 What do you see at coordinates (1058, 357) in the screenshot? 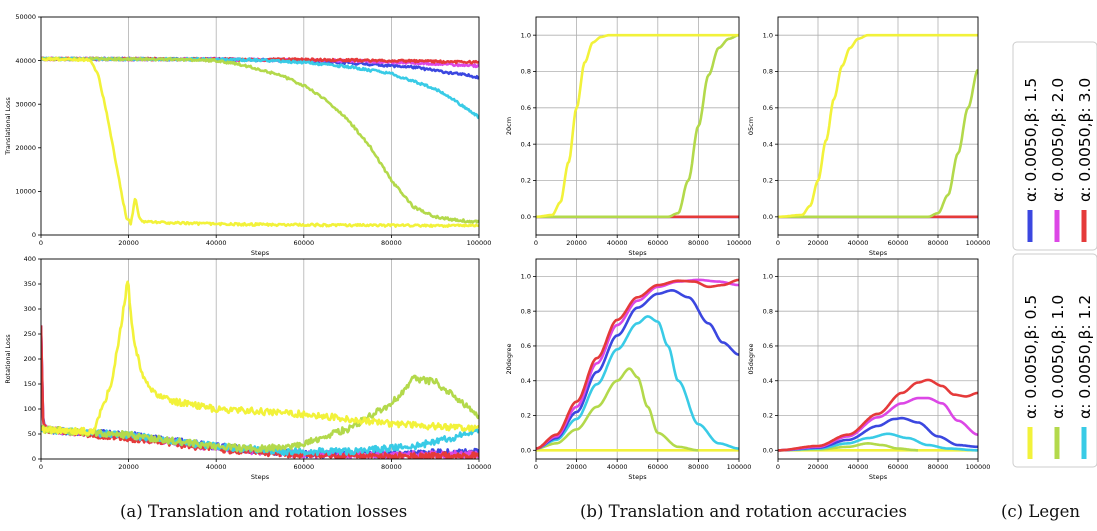
I see `legend-label-a0050_b10: α: 0.0050,β: 1.0` at bounding box center [1058, 357].